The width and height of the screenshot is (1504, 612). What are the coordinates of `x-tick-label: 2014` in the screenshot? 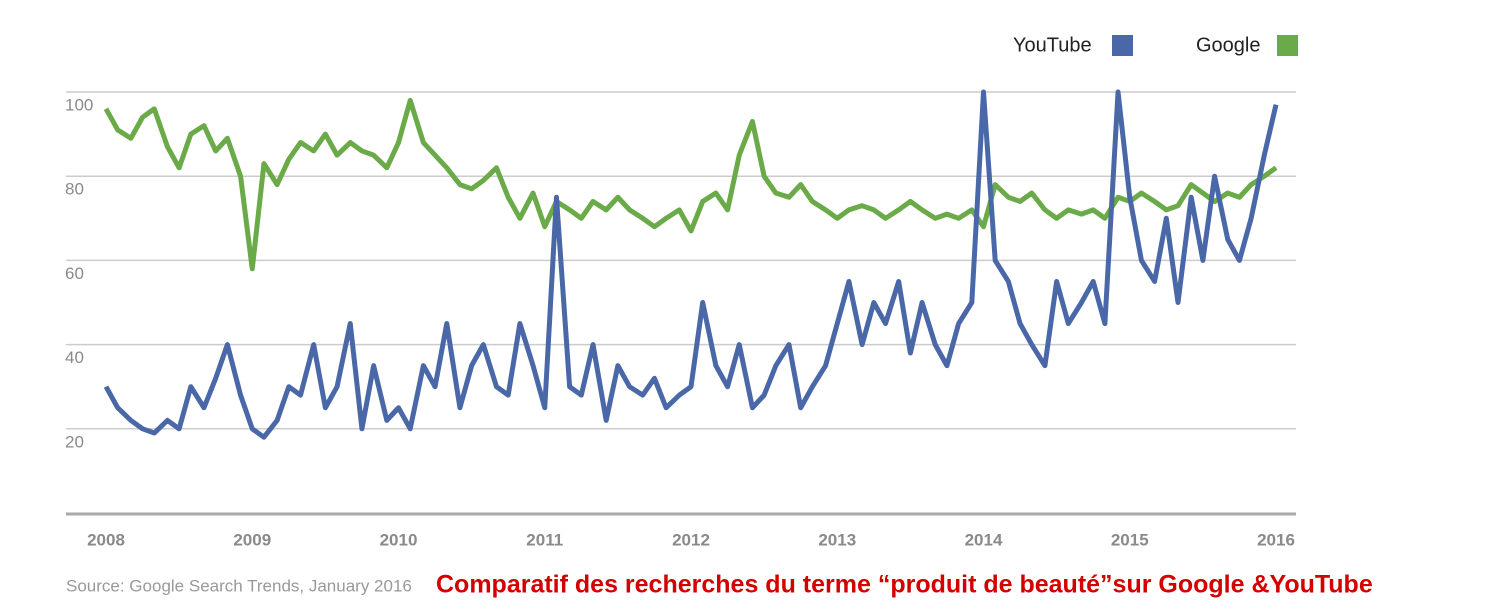 It's located at (984, 539).